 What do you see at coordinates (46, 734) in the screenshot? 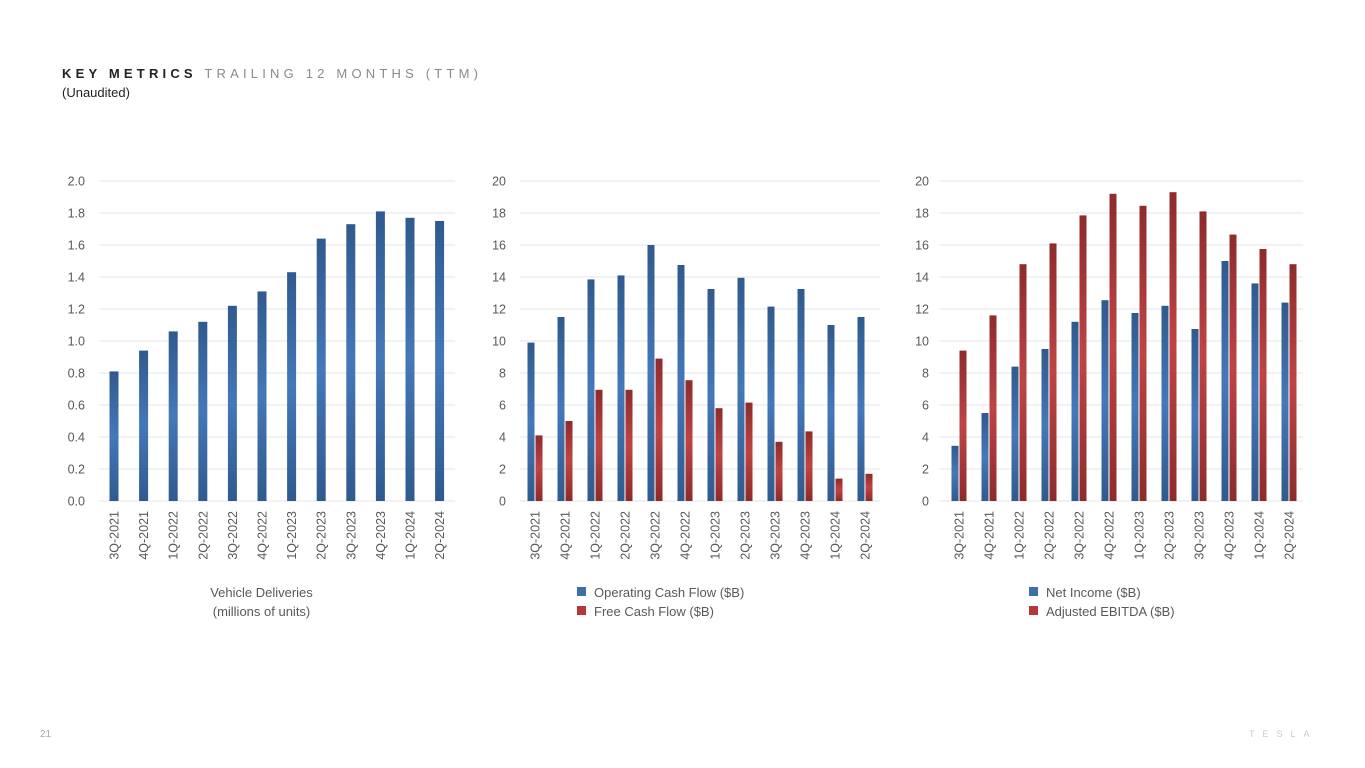
I see `page-number: 21` at bounding box center [46, 734].